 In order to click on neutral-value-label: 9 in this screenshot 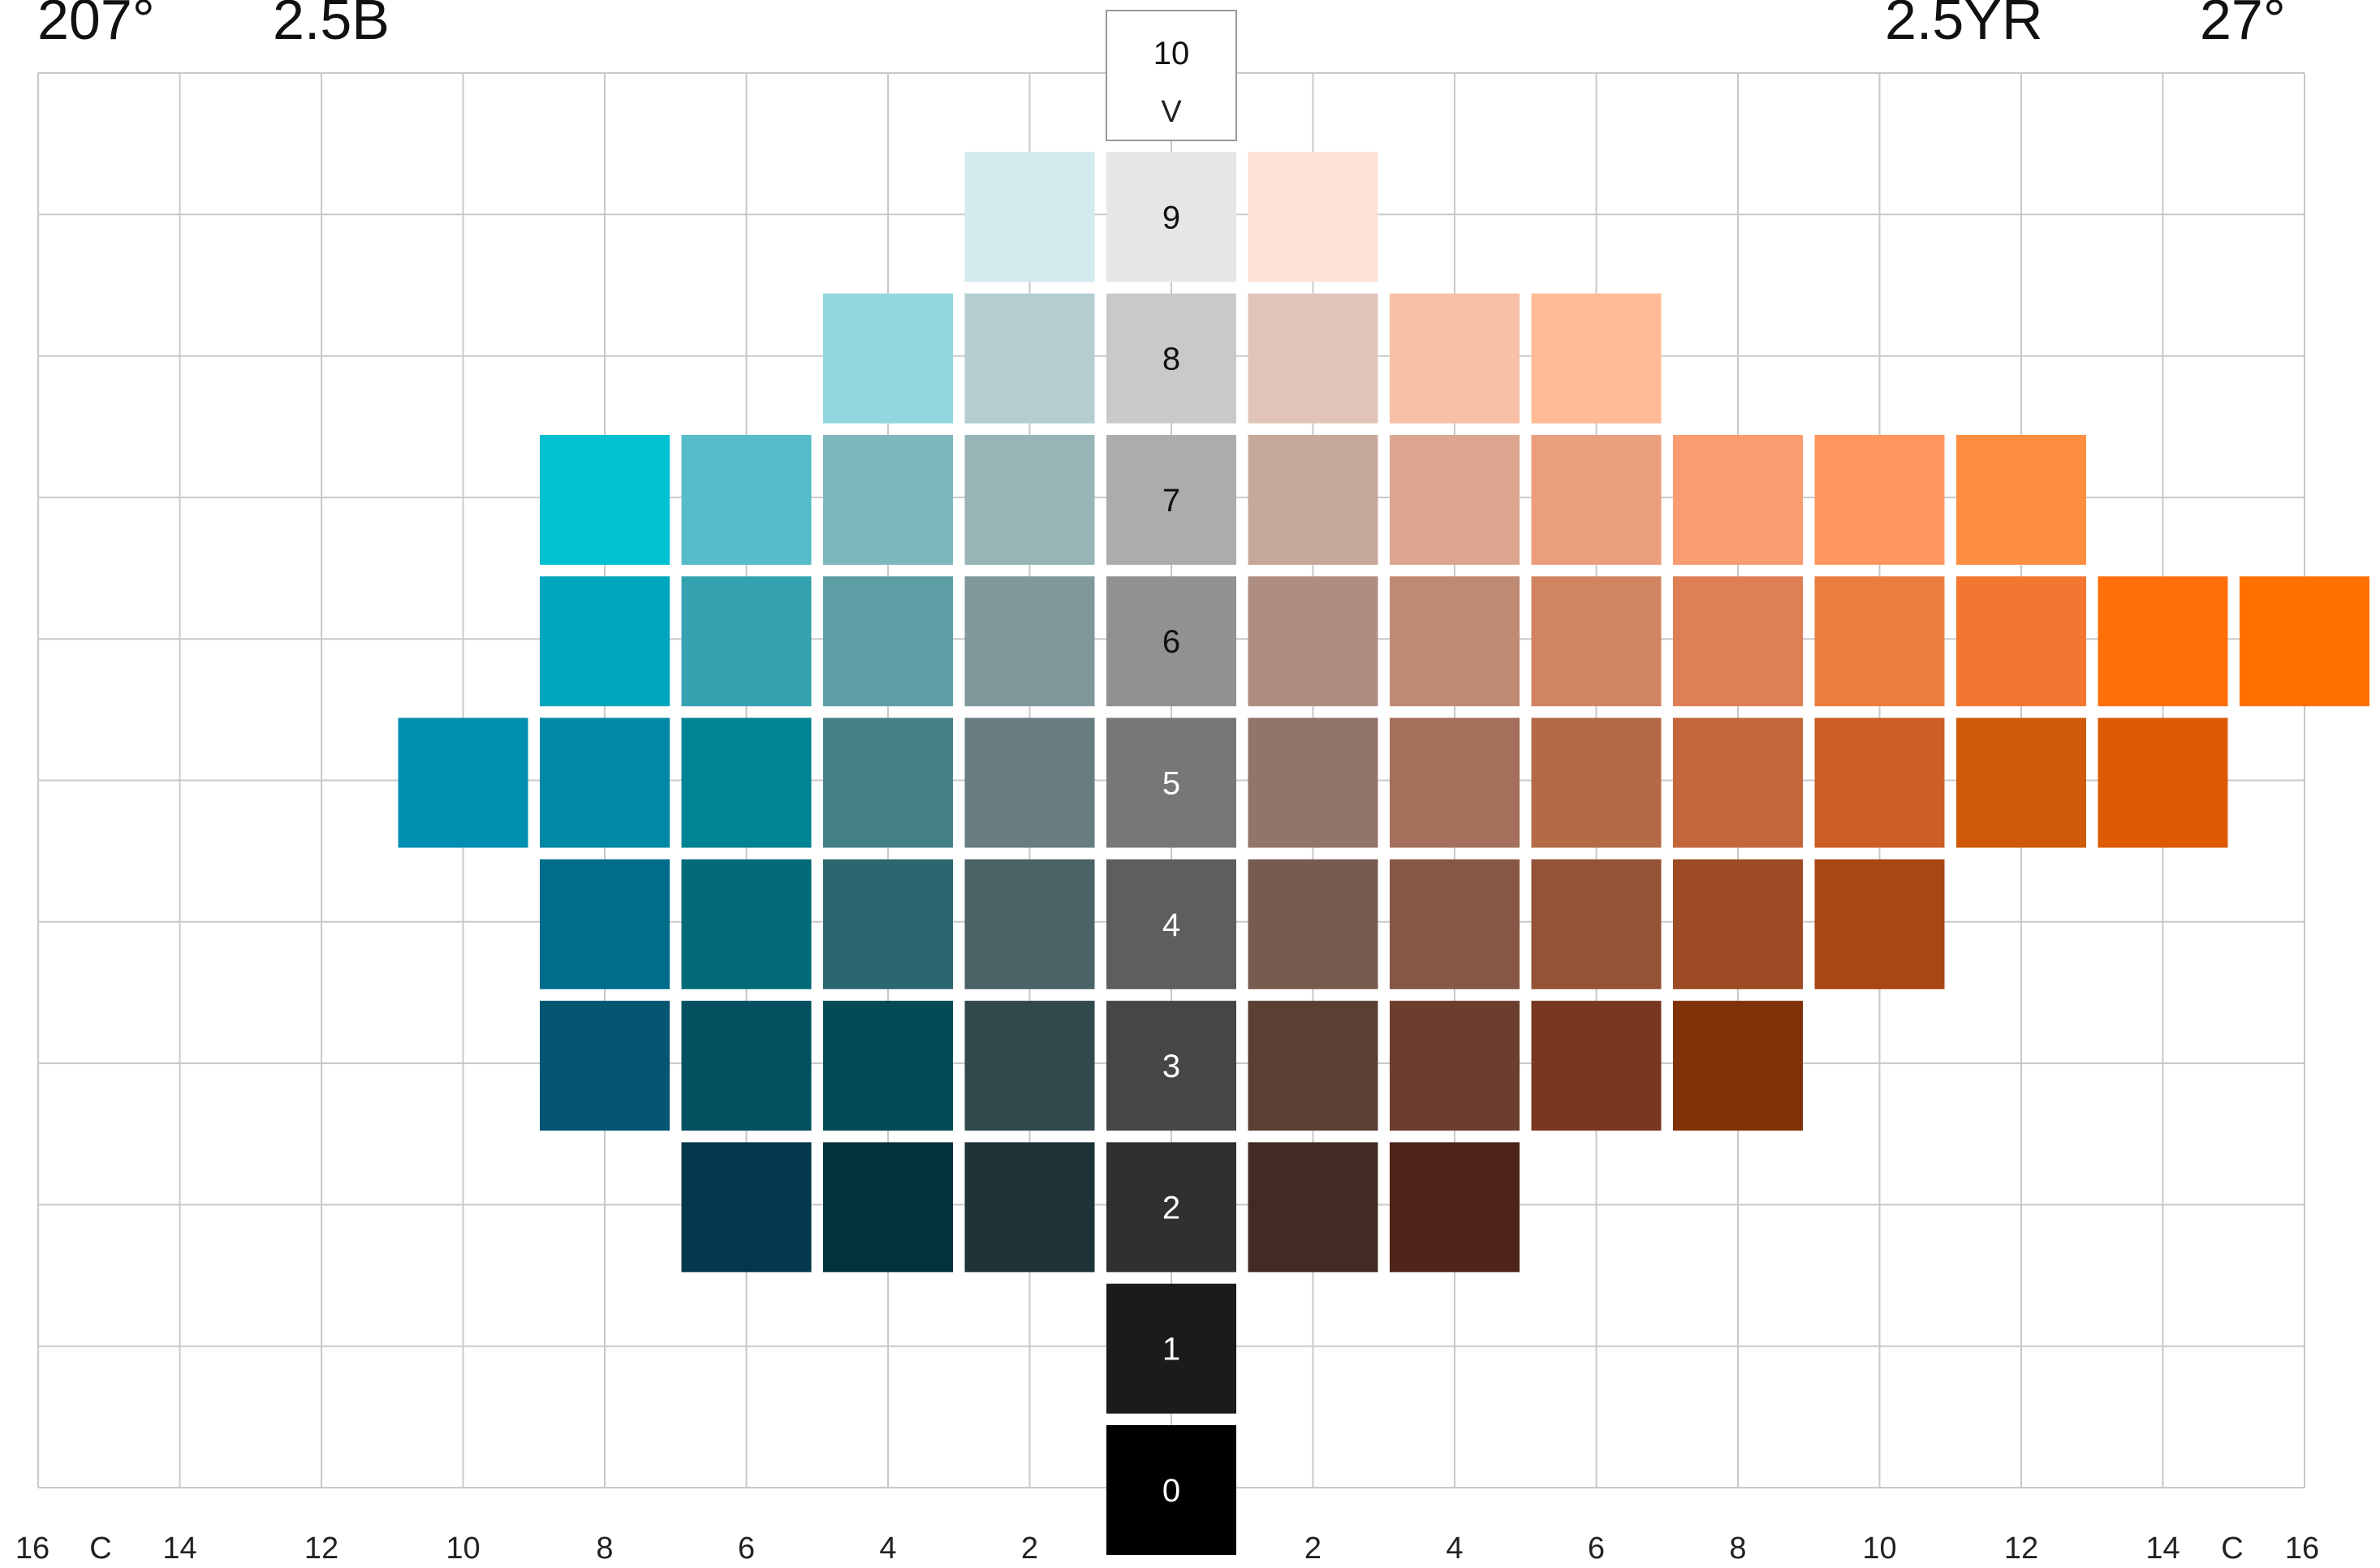, I will do `click(1171, 218)`.